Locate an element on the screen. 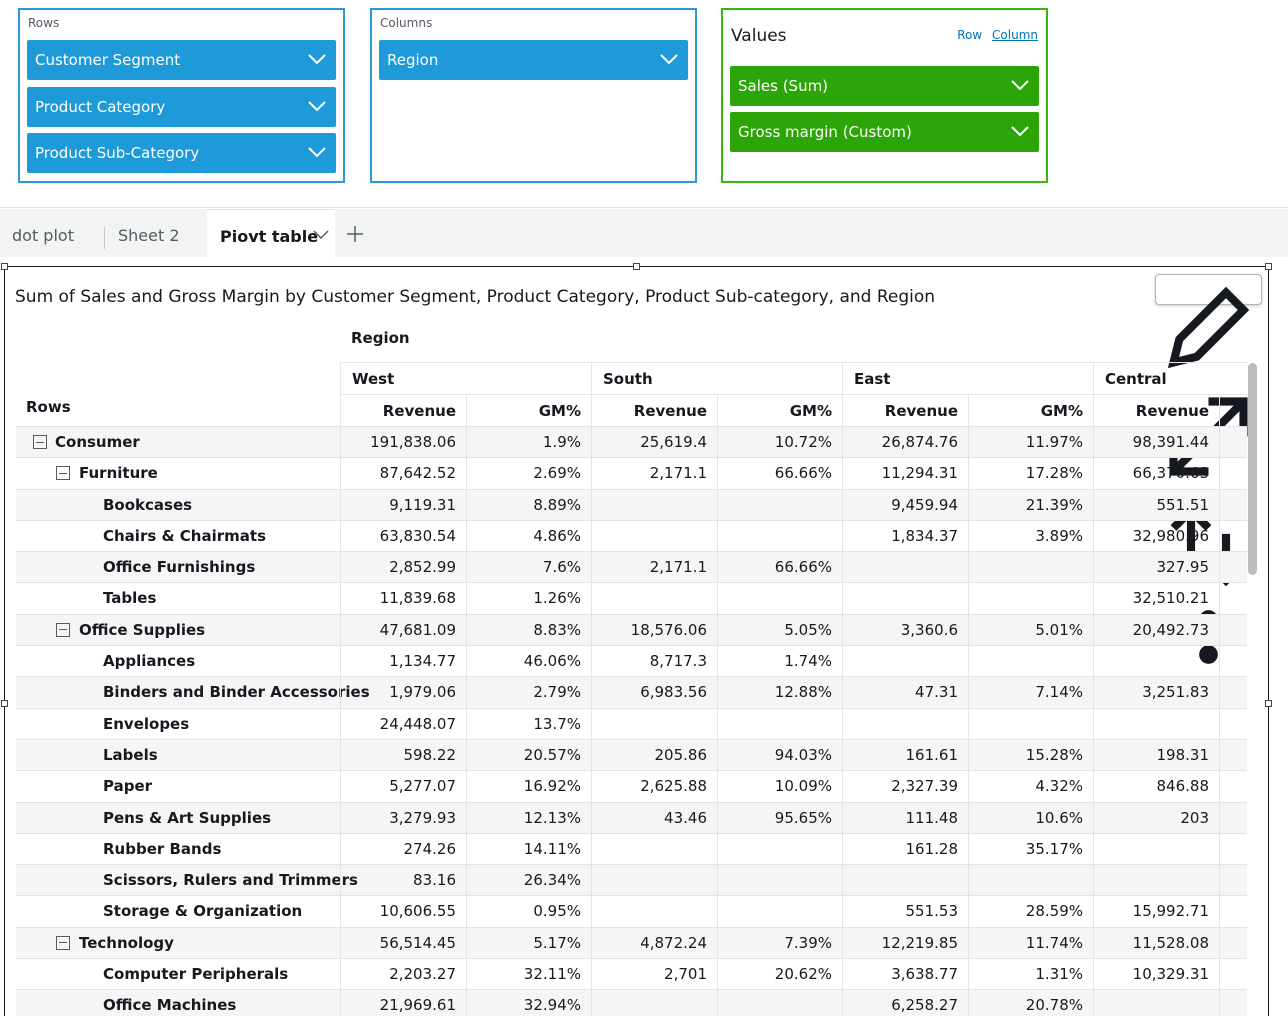 This screenshot has height=1016, width=1288. measure-header-gm: GM% is located at coordinates (528, 410).